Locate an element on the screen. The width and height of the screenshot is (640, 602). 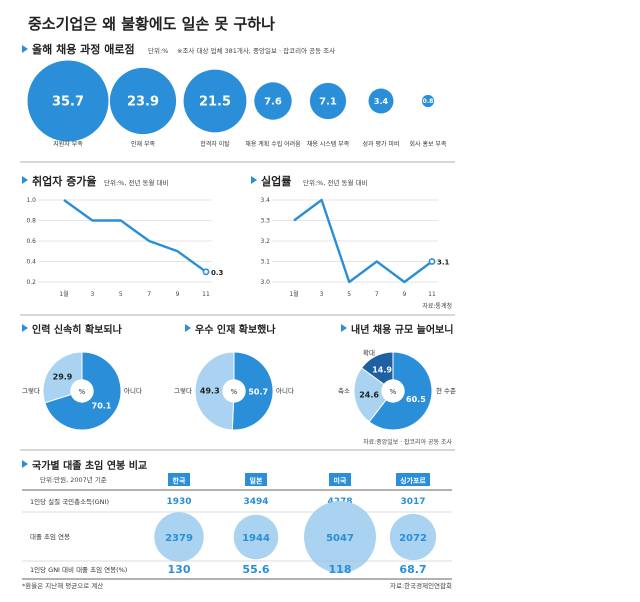
employment-line-chart: 1.0 0.8 0.6 0.4 0.2 1월 3 5 7 9 11 0.3 is located at coordinates (124, 247).